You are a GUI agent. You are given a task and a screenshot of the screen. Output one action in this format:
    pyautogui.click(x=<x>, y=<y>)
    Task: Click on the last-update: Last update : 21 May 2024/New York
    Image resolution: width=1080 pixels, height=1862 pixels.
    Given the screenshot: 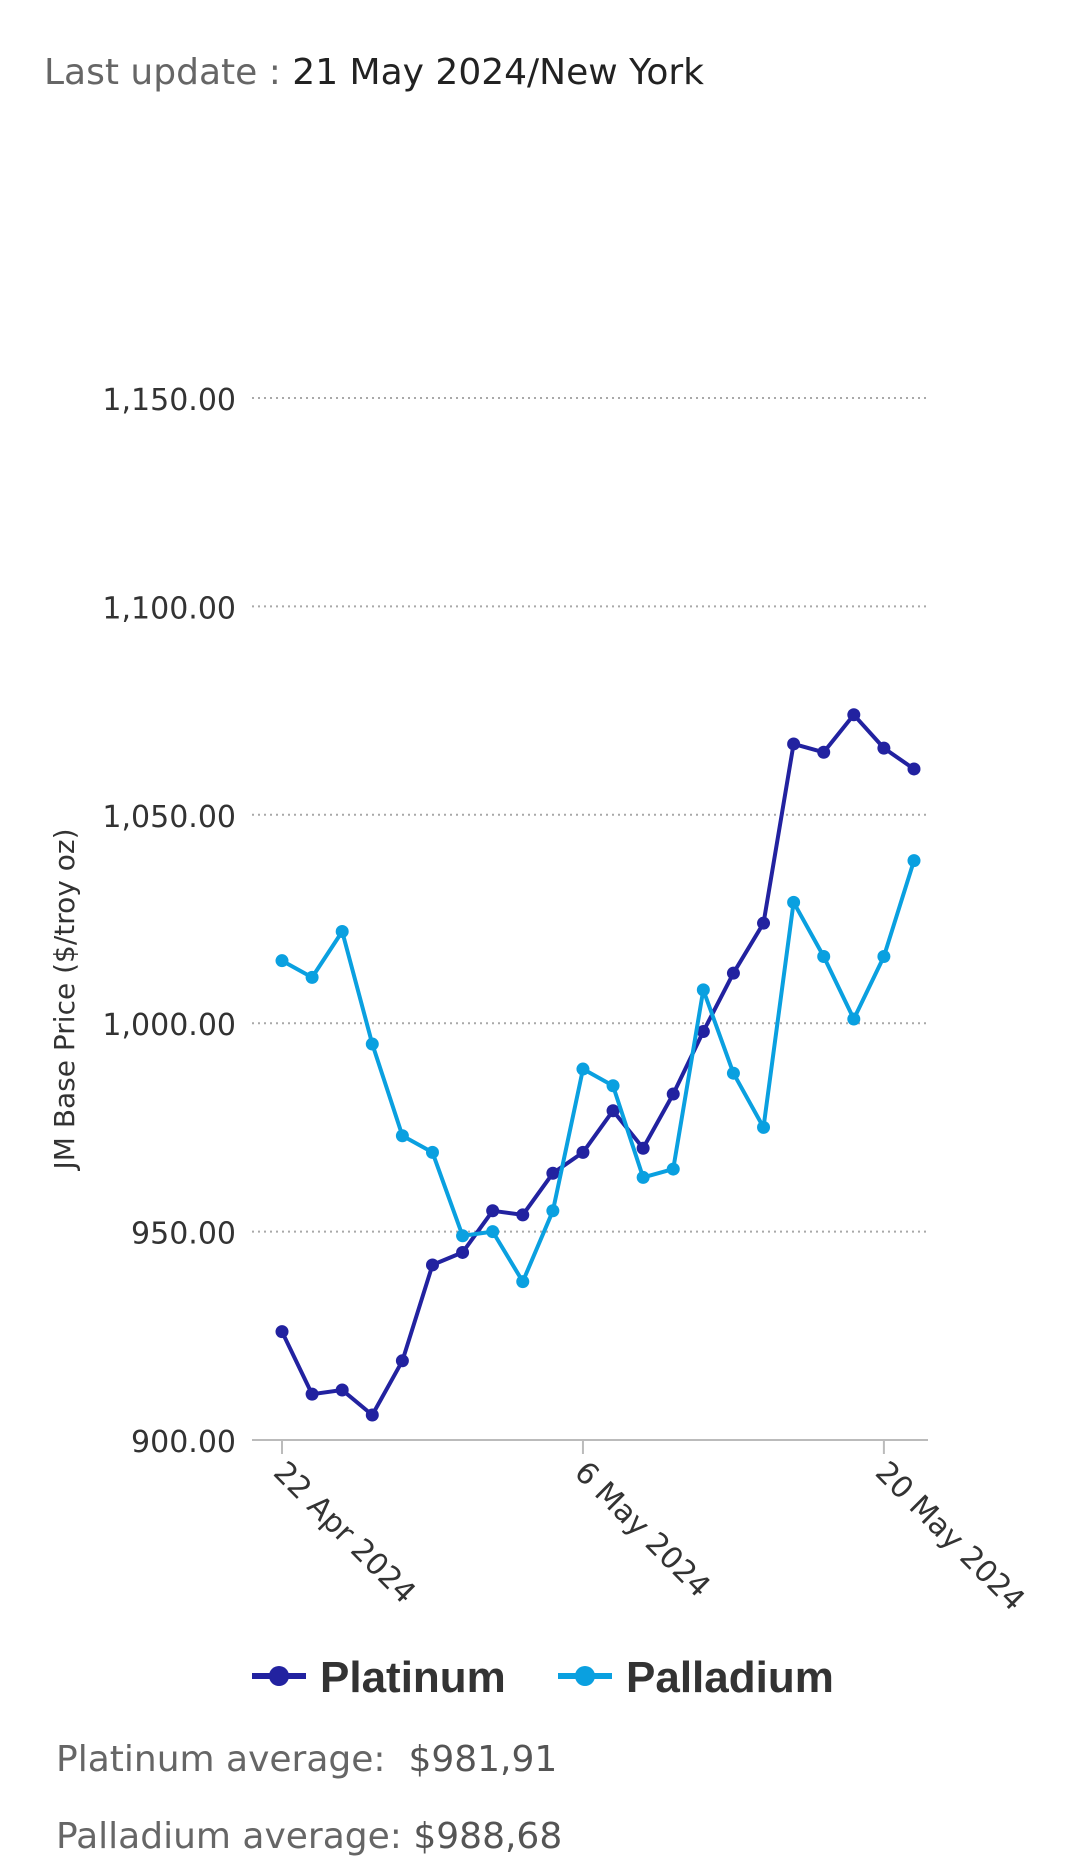 What is the action you would take?
    pyautogui.click(x=374, y=73)
    